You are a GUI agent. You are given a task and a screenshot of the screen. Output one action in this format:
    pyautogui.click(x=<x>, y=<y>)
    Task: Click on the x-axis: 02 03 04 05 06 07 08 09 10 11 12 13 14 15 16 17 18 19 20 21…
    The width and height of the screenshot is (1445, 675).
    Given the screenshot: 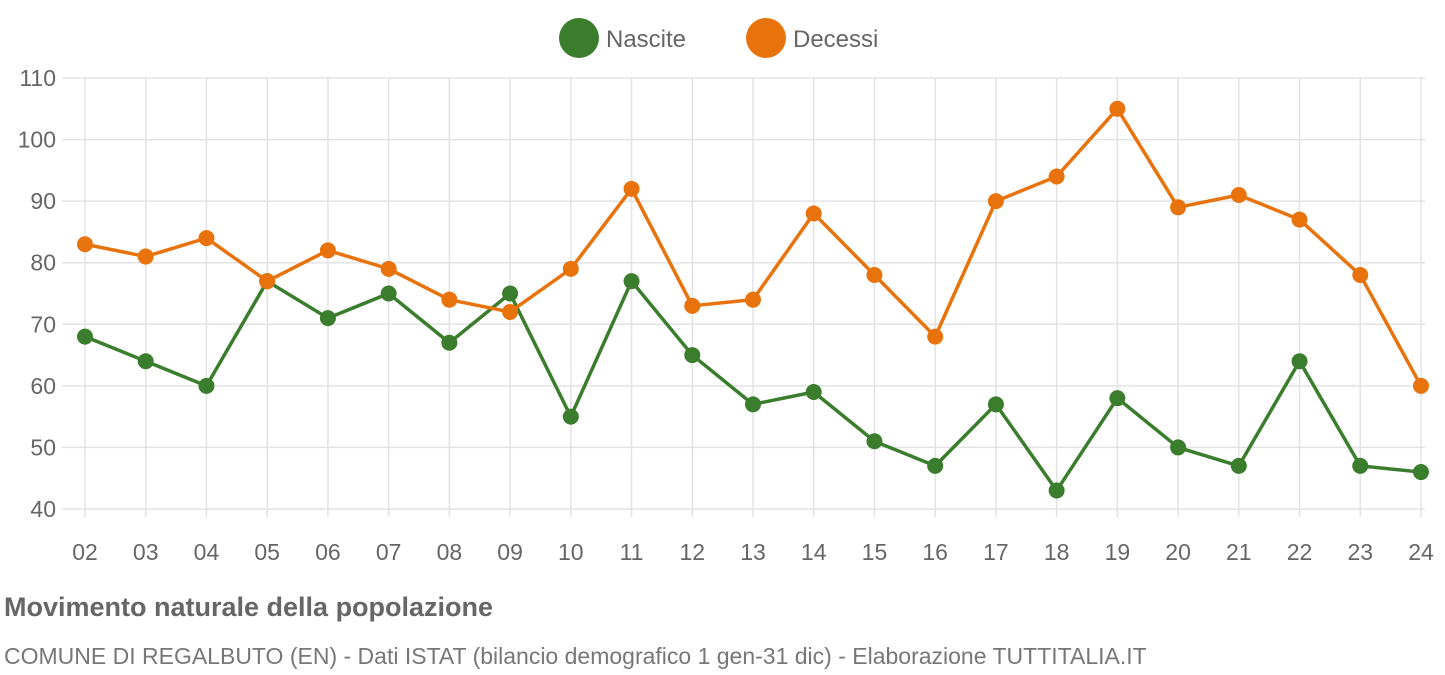 What is the action you would take?
    pyautogui.click(x=753, y=552)
    